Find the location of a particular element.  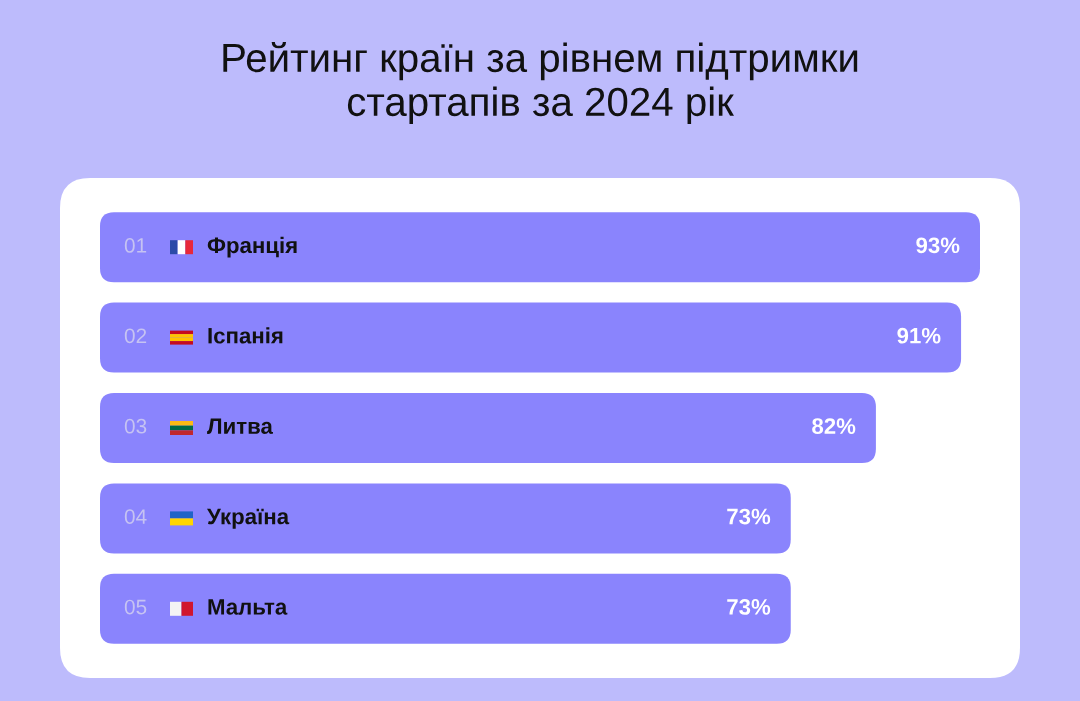

data-label: 91% is located at coordinates (919, 335).